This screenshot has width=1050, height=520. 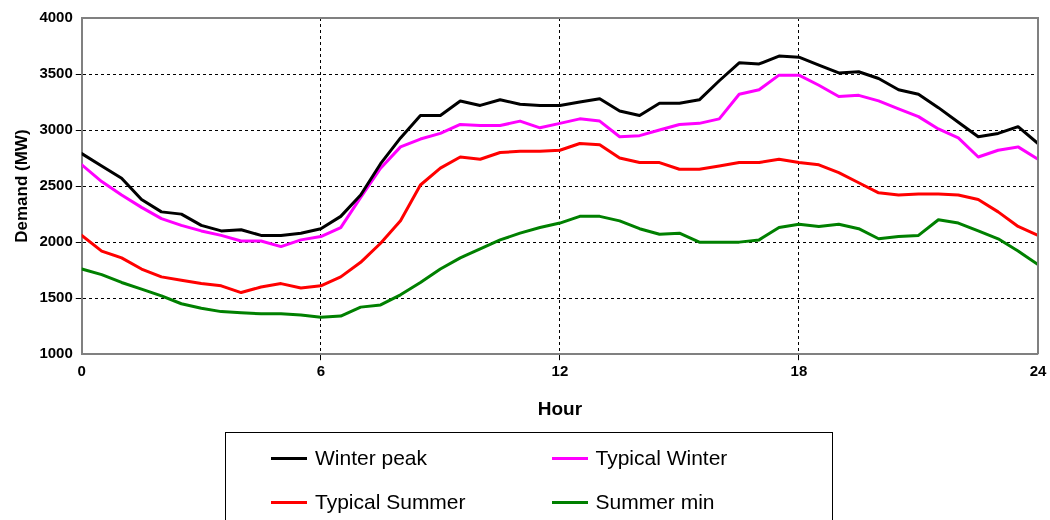 What do you see at coordinates (1038, 371) in the screenshot?
I see `x-tick-label: 24` at bounding box center [1038, 371].